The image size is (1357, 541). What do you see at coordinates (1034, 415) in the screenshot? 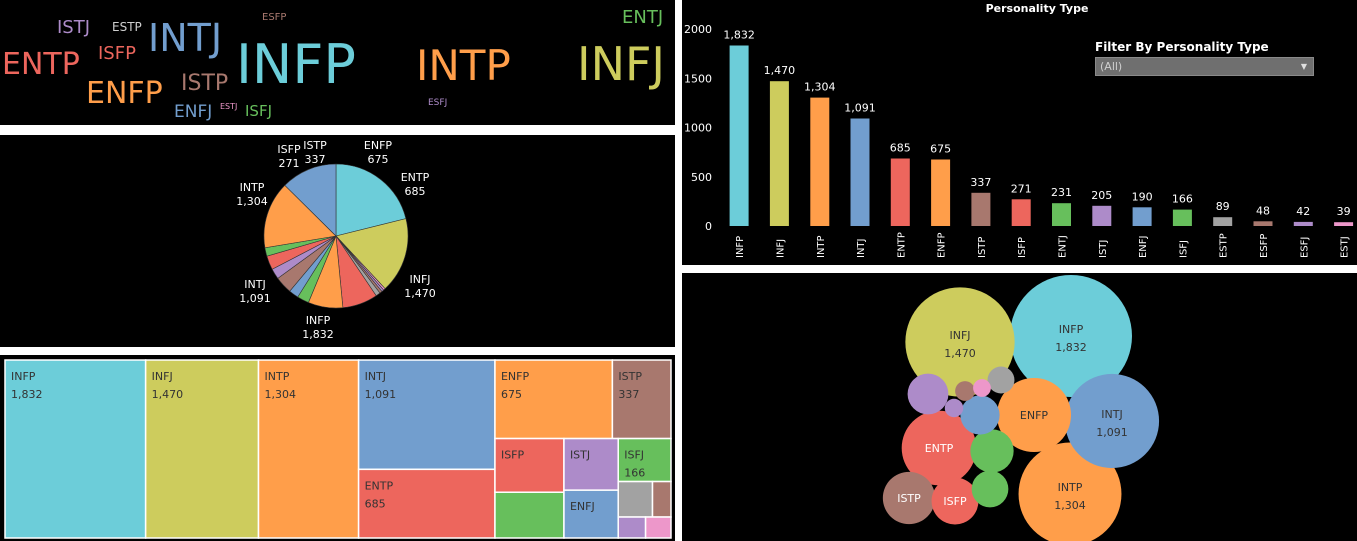
I see `bubble-label-enfp: ENFP` at bounding box center [1034, 415].